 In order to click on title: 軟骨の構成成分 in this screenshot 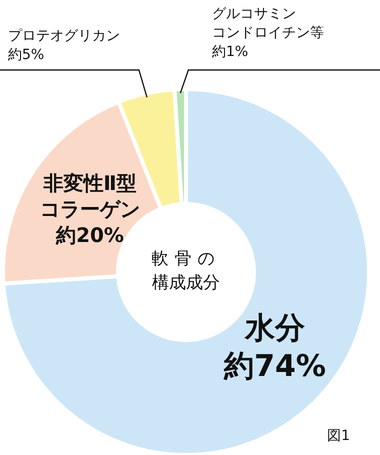, I will do `click(186, 271)`.